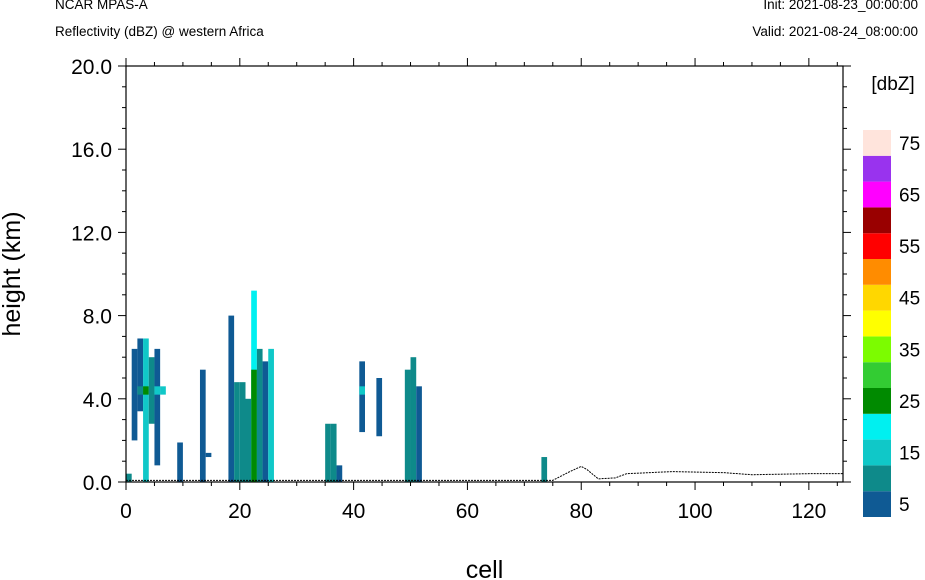 This screenshot has height=580, width=925. What do you see at coordinates (840, 6) in the screenshot?
I see `init-time: Init: 2021-08-23_00:00:00` at bounding box center [840, 6].